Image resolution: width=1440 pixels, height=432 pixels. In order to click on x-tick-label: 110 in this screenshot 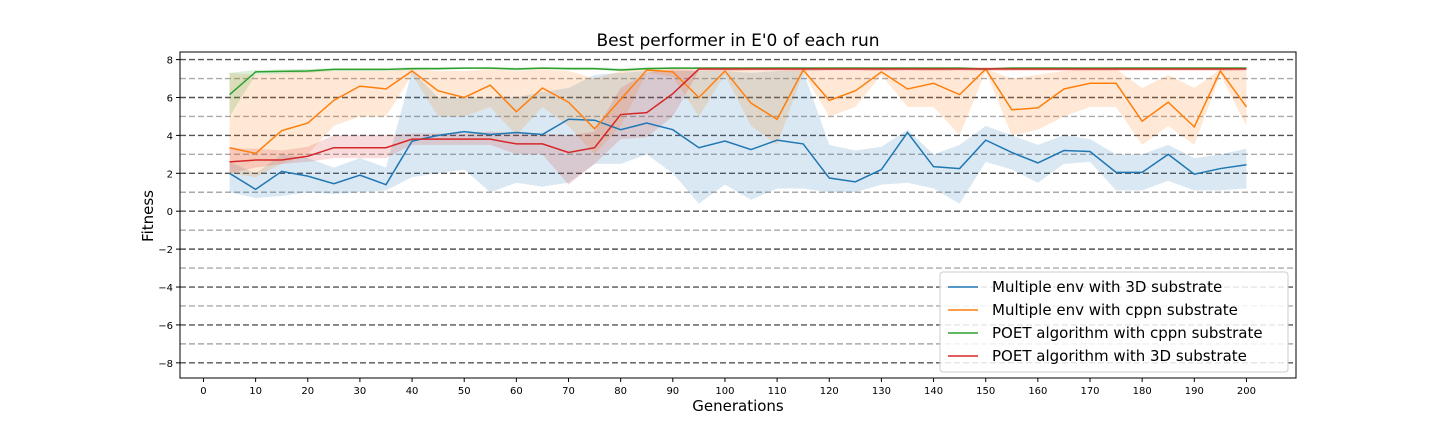, I will do `click(777, 391)`.